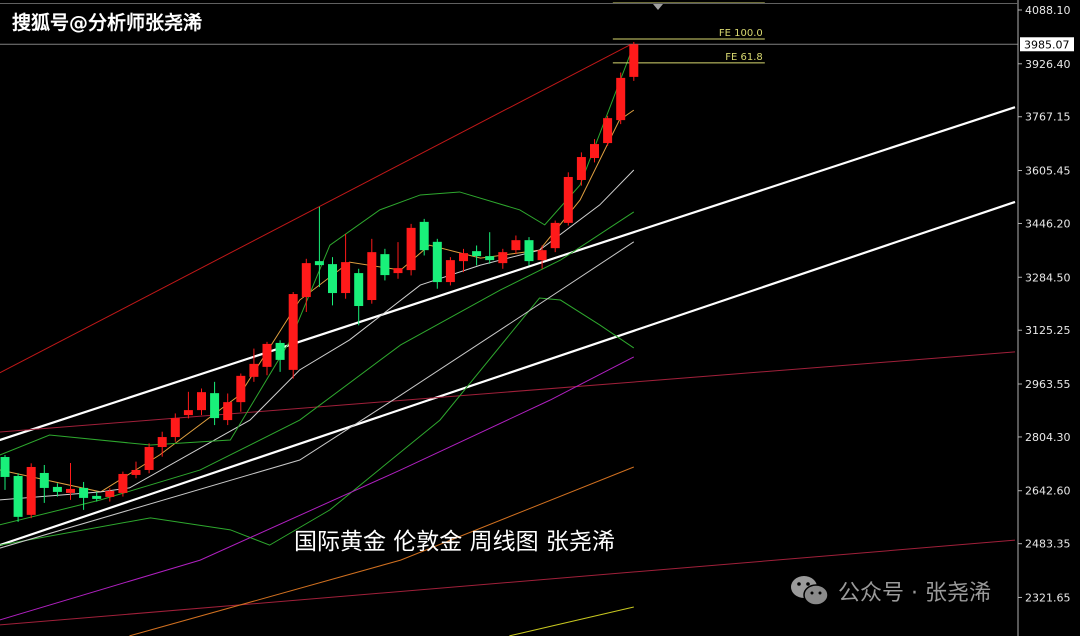 The image size is (1080, 636). Describe the element at coordinates (1048, 491) in the screenshot. I see `price-tick-label: 2642.60` at that location.